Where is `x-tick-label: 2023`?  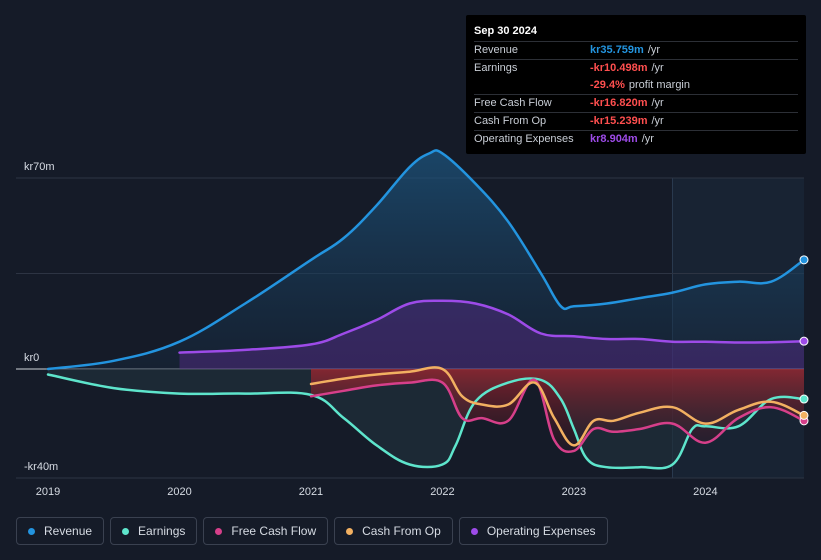 x-tick-label: 2023 is located at coordinates (574, 492).